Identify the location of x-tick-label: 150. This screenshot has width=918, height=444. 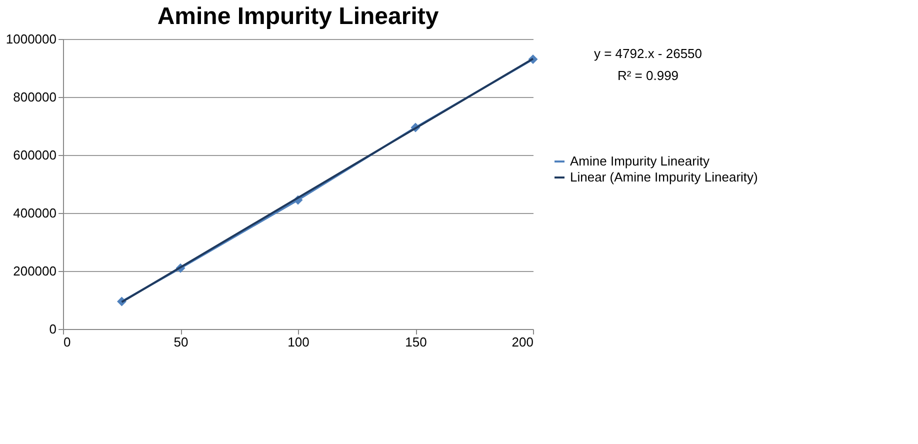
(416, 342).